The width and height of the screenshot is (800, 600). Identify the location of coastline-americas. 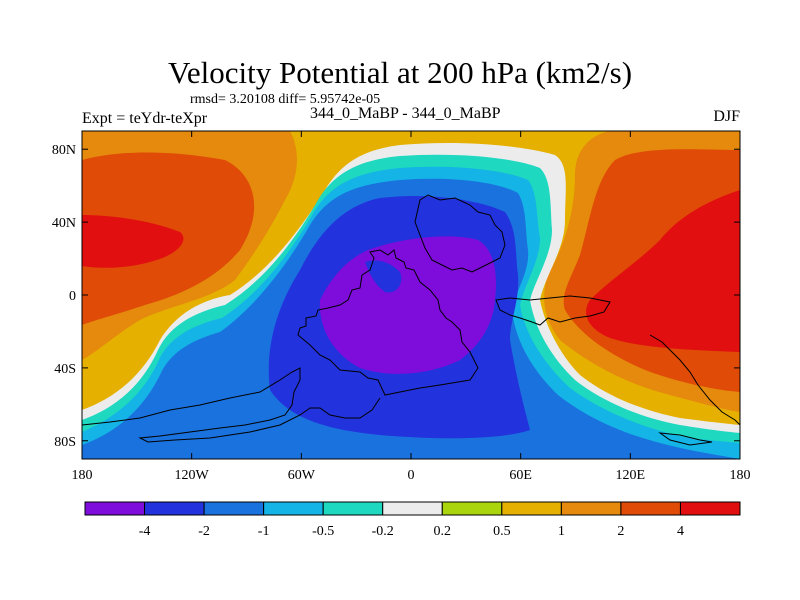
(388, 322).